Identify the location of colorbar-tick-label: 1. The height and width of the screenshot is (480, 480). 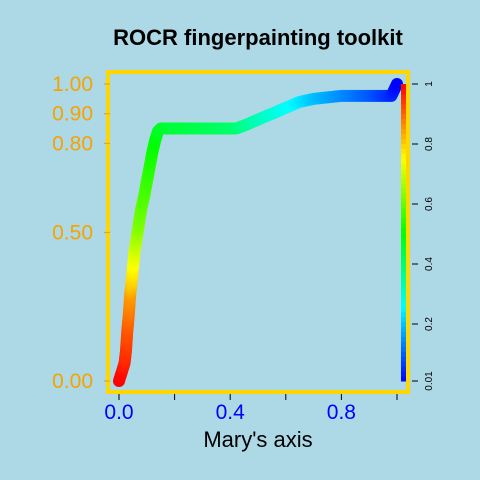
(429, 84).